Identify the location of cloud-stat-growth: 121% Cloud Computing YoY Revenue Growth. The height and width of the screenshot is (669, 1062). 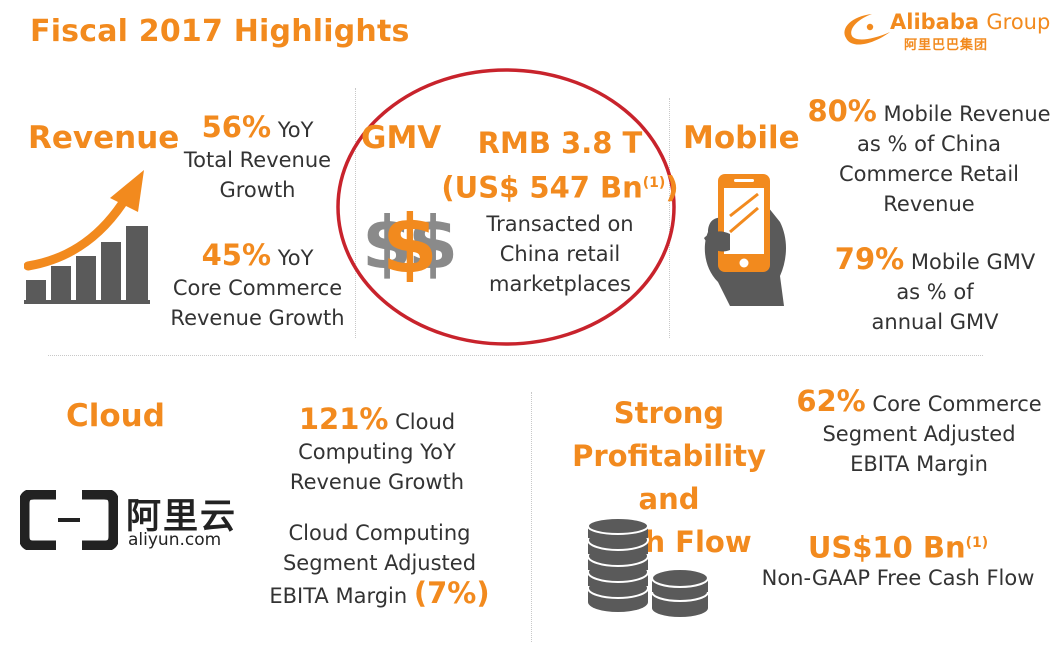
(377, 448).